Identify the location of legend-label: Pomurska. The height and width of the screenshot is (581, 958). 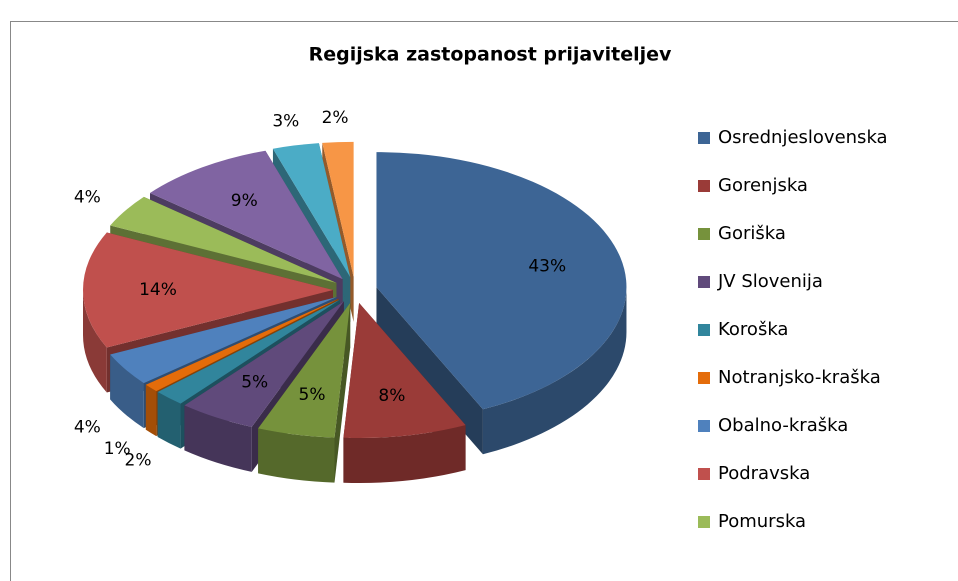
(762, 521).